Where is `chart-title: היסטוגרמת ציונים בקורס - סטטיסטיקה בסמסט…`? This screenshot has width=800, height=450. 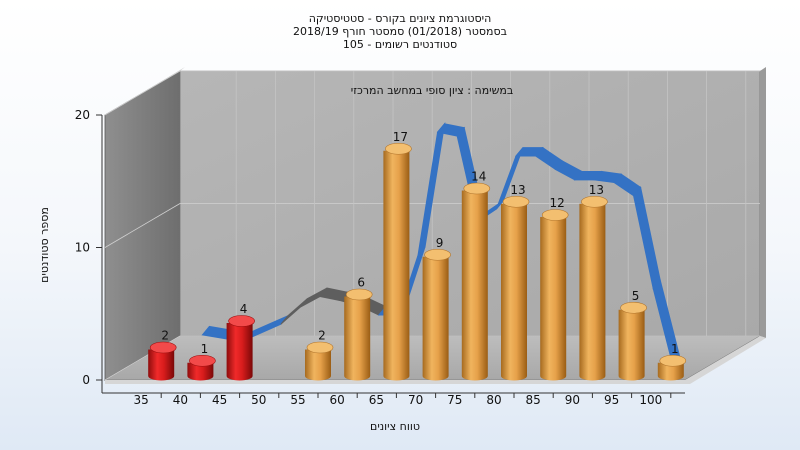
chart-title: היסטוגרמת ציונים בקורס - סטטיסטיקה בסמסט… is located at coordinates (400, 31).